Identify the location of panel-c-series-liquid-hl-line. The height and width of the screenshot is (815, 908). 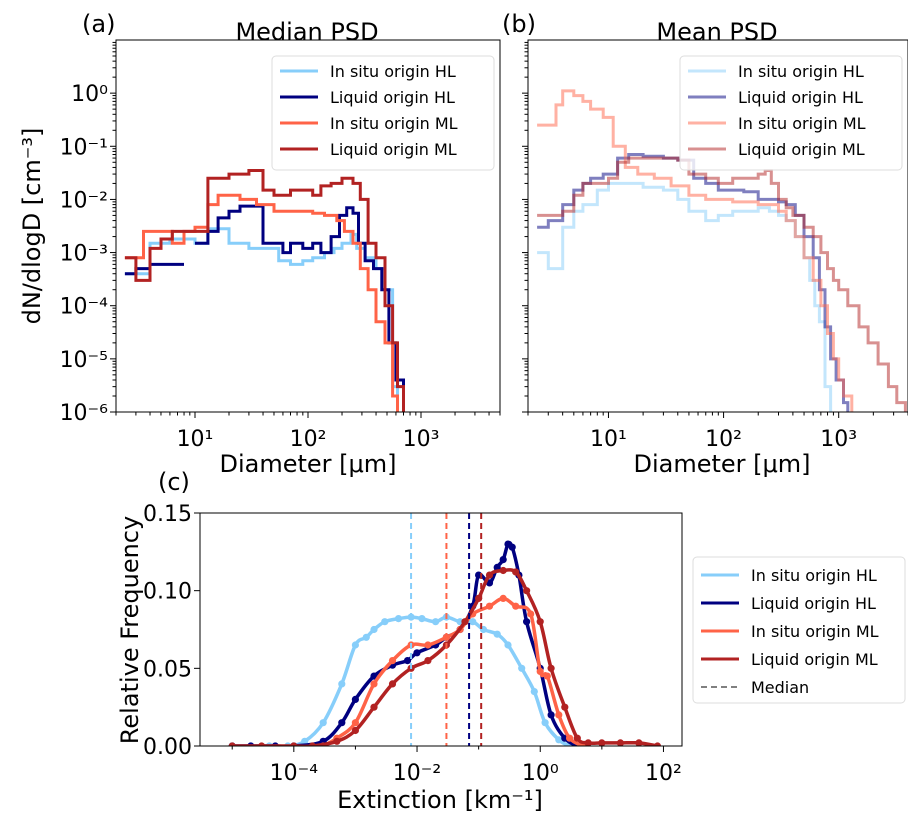
(405, 643).